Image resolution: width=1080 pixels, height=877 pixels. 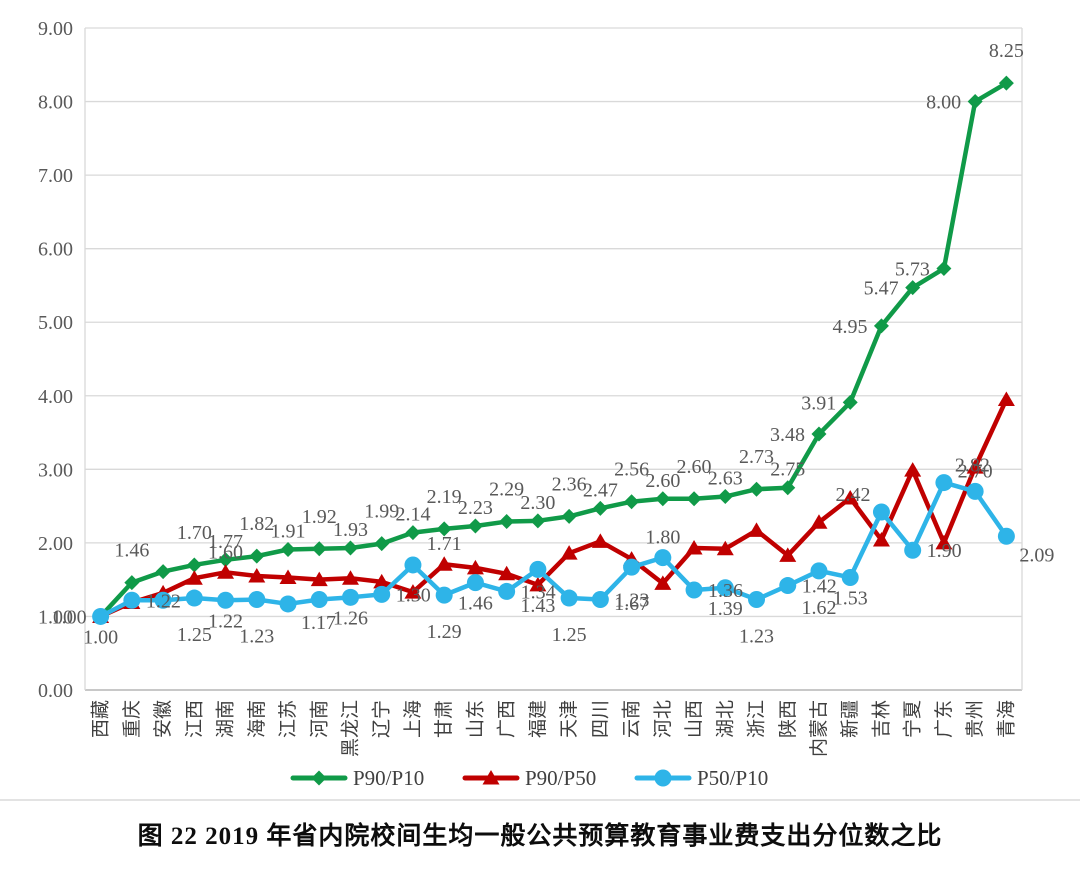 What do you see at coordinates (818, 403) in the screenshot?
I see `svg-text: 3.91` at bounding box center [818, 403].